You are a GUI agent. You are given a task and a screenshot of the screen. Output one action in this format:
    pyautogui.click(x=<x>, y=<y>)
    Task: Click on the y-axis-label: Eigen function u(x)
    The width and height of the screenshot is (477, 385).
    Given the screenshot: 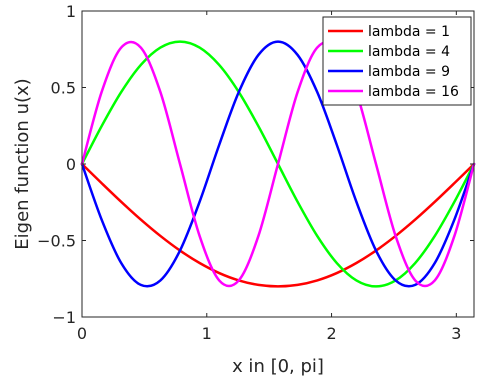 What is the action you would take?
    pyautogui.click(x=22, y=163)
    